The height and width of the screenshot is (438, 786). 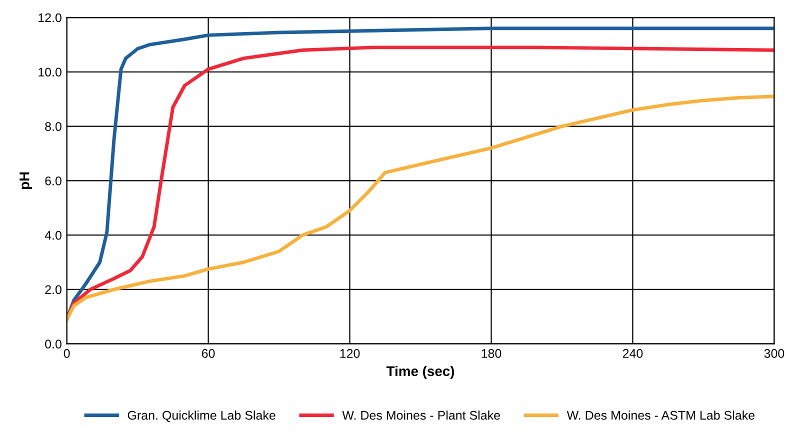 What do you see at coordinates (774, 353) in the screenshot?
I see `x-tick-label: 300` at bounding box center [774, 353].